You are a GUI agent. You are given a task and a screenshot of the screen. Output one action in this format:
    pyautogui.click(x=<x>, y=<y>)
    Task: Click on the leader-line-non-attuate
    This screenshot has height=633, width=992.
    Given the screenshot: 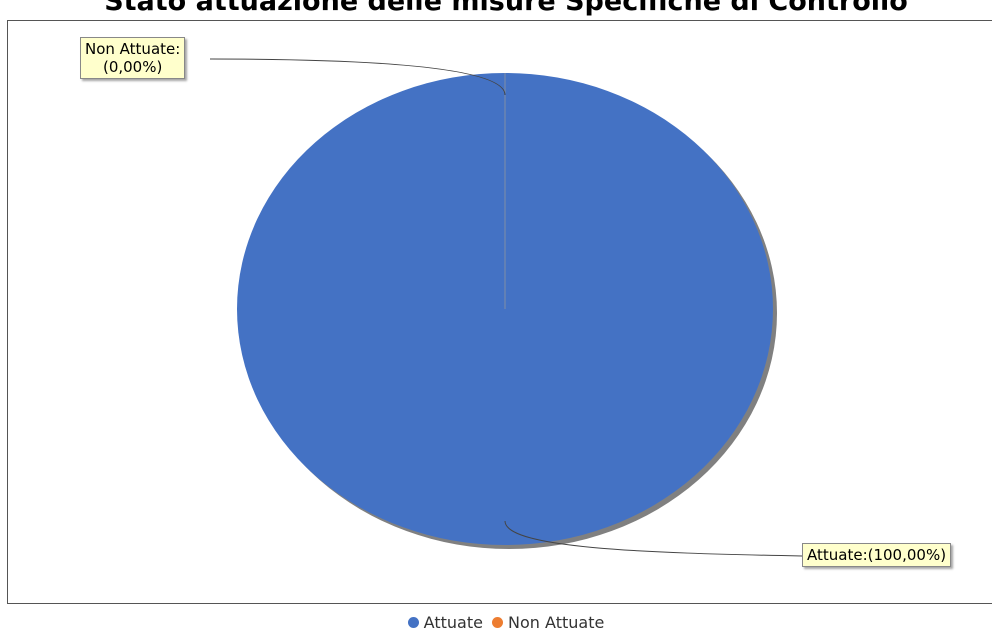 What is the action you would take?
    pyautogui.click(x=357, y=77)
    